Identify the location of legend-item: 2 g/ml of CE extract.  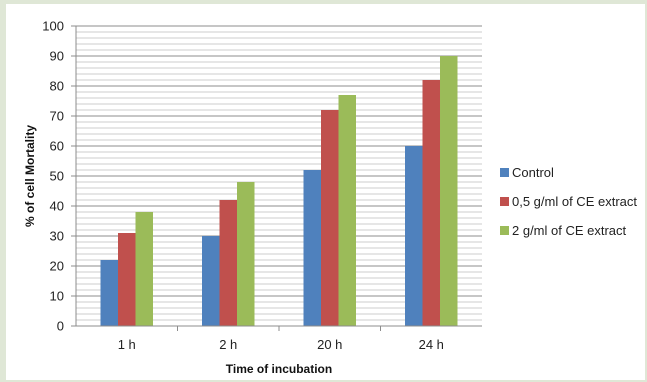
(563, 230).